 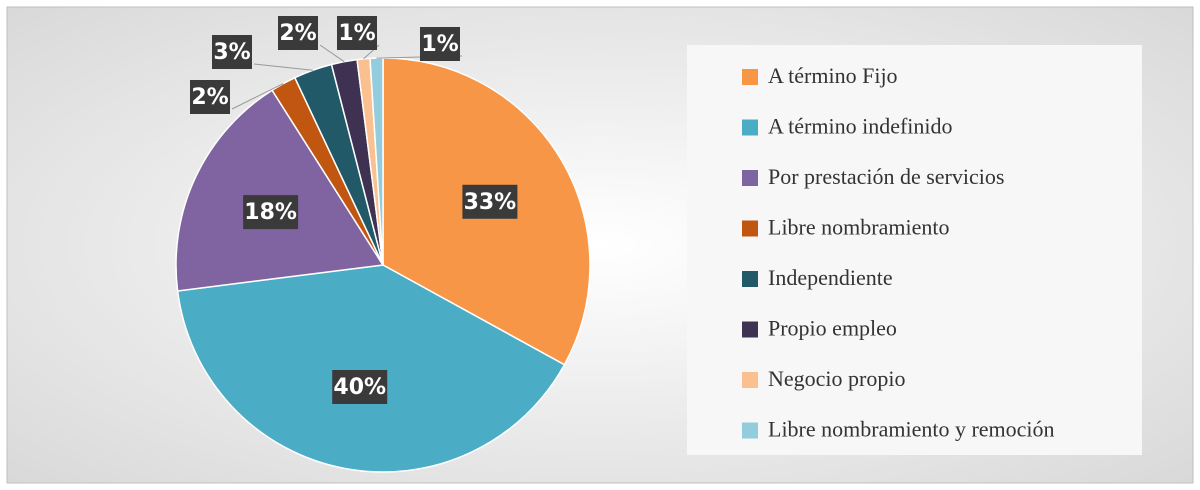 I want to click on legend-label: Propio empleo, so click(x=832, y=328).